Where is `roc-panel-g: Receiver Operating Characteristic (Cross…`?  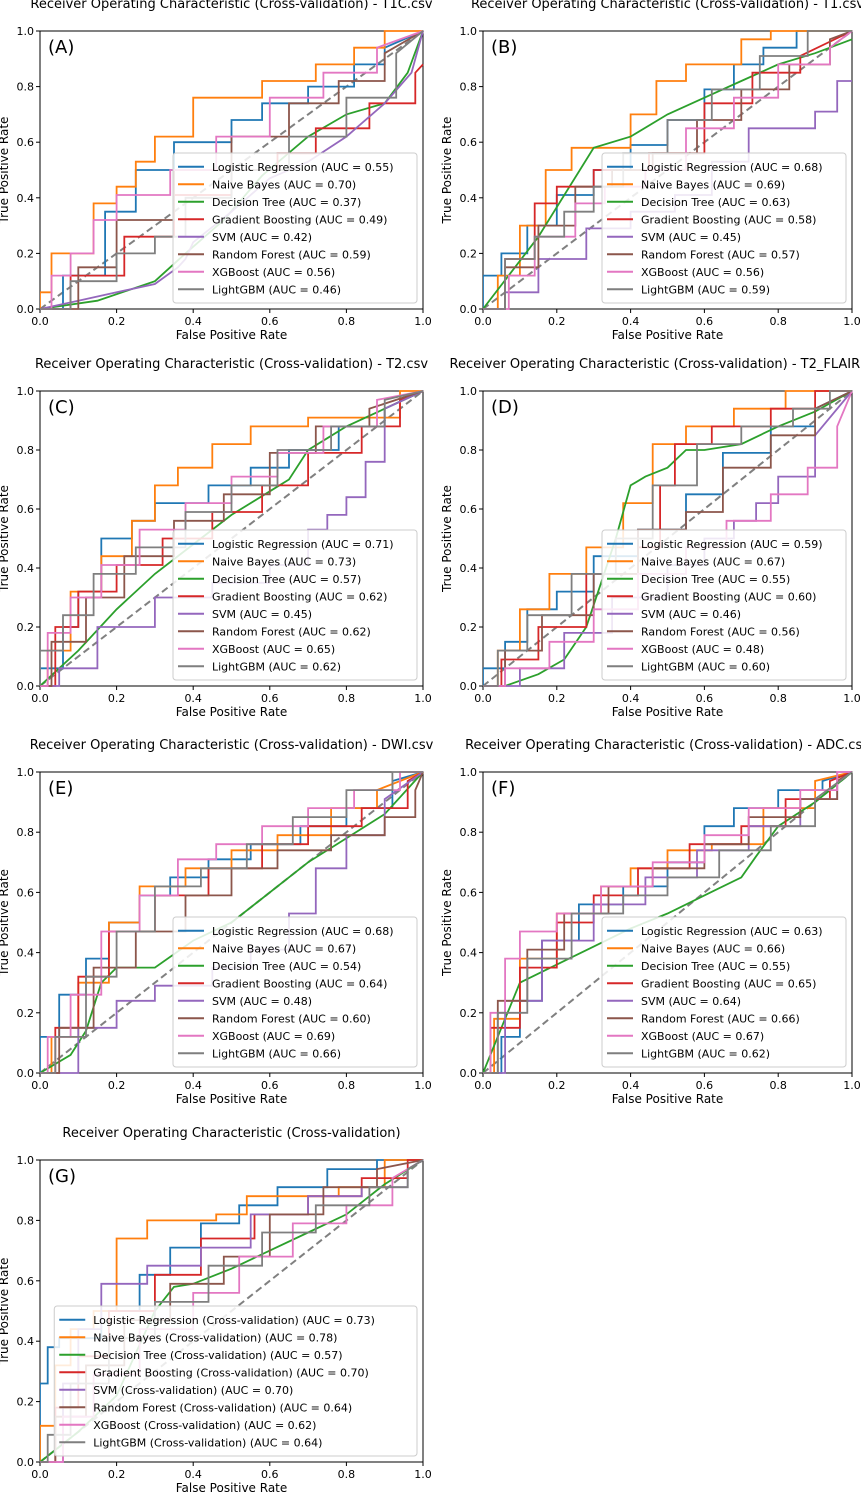
roc-panel-g: Receiver Operating Characteristic (Cross… is located at coordinates (216, 1310).